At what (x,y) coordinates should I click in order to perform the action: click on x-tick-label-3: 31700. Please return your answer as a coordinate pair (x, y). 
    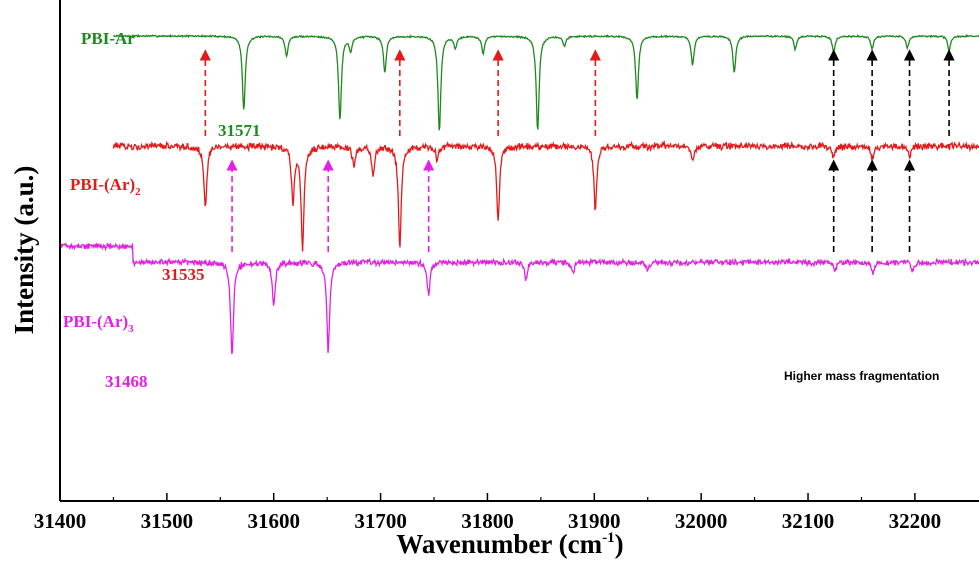
    Looking at the image, I should click on (380, 521).